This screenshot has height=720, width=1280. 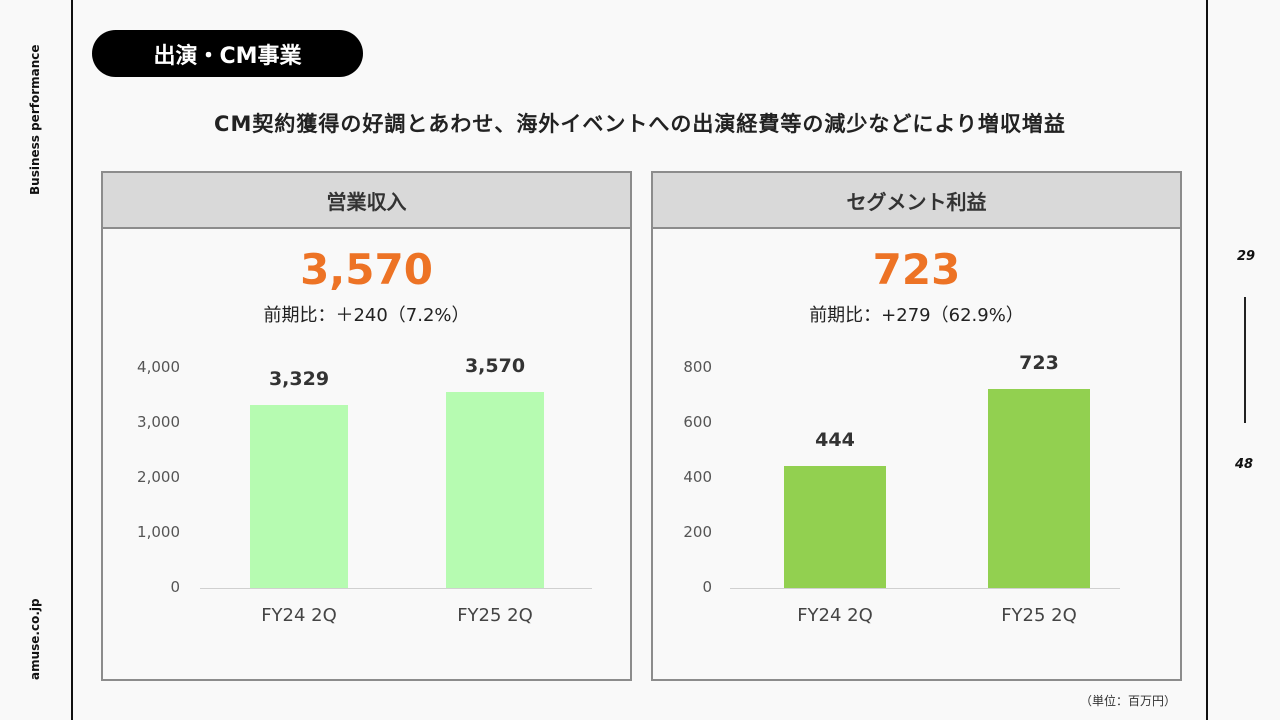 I want to click on section-label: Business performance, so click(x=35, y=119).